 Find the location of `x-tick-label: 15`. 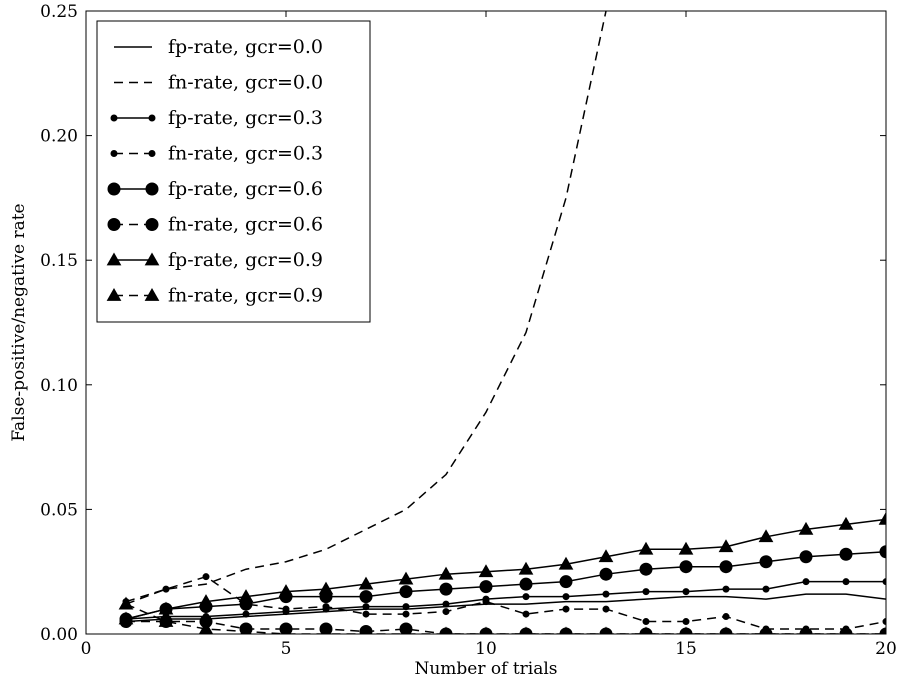

x-tick-label: 15 is located at coordinates (686, 649).